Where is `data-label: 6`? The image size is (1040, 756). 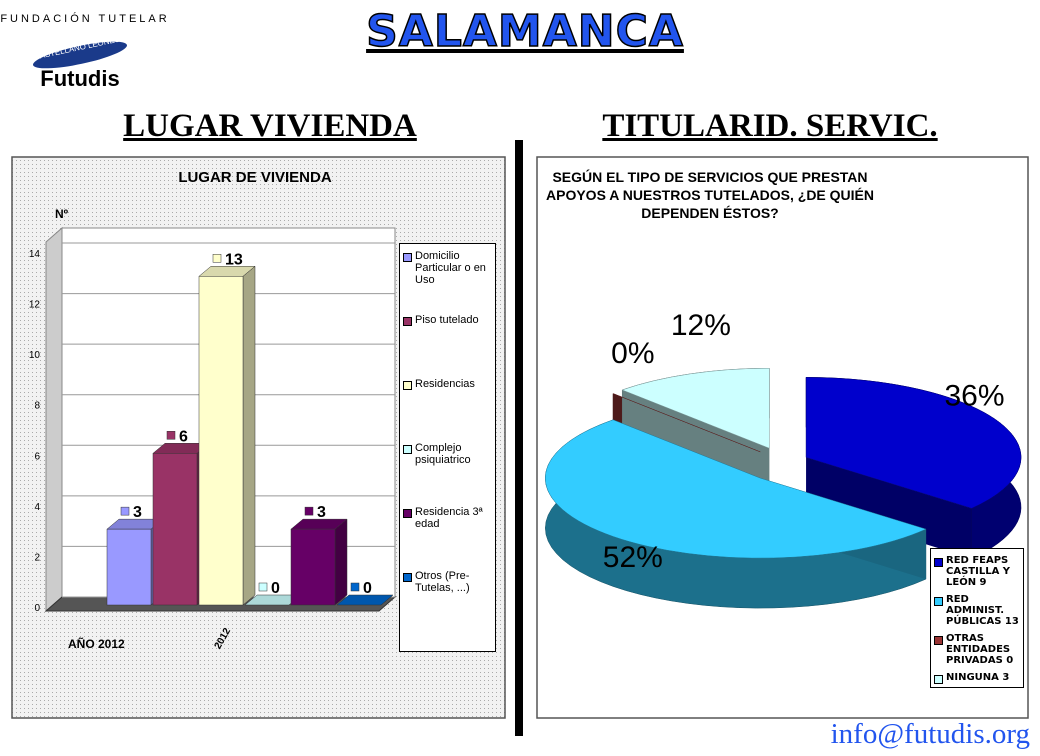 data-label: 6 is located at coordinates (183, 436).